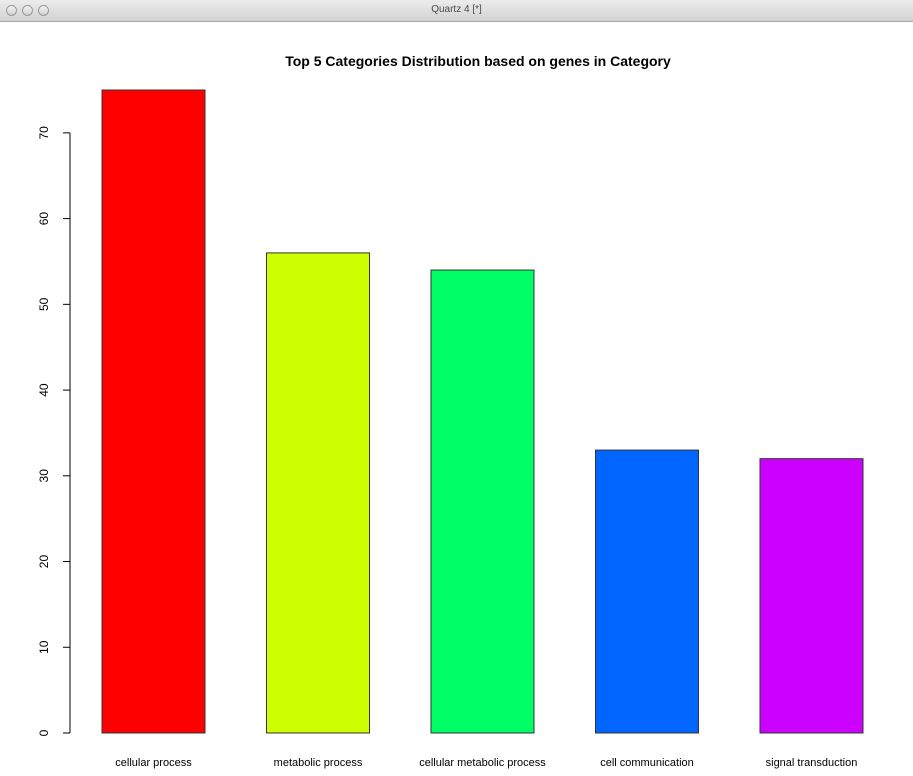  What do you see at coordinates (44, 562) in the screenshot?
I see `y-tick-label: 20` at bounding box center [44, 562].